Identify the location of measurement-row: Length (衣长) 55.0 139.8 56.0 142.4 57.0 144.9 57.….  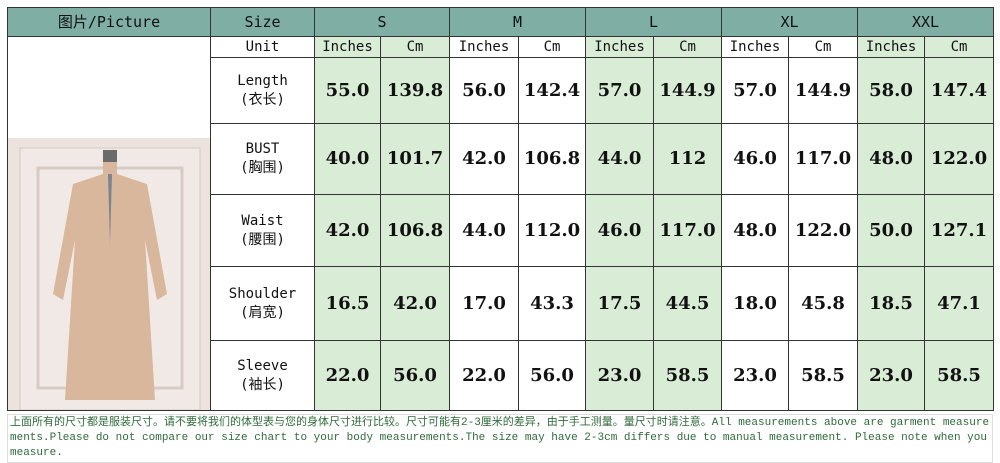
(501, 90).